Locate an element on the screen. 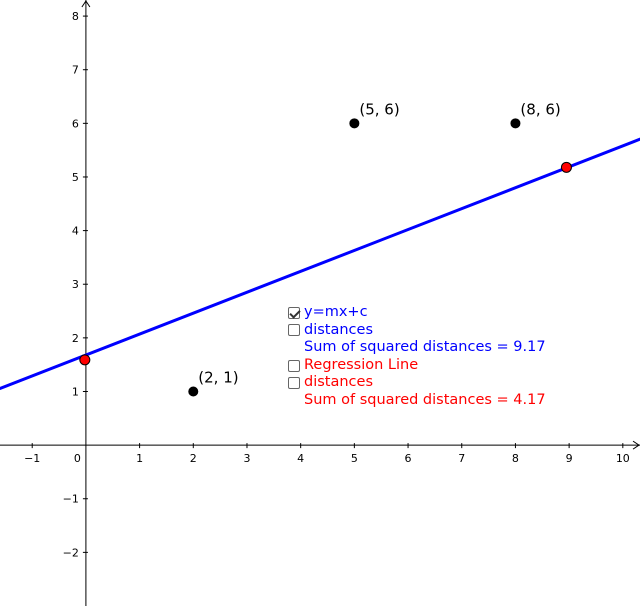  x-tick-label: 7 is located at coordinates (461, 458).